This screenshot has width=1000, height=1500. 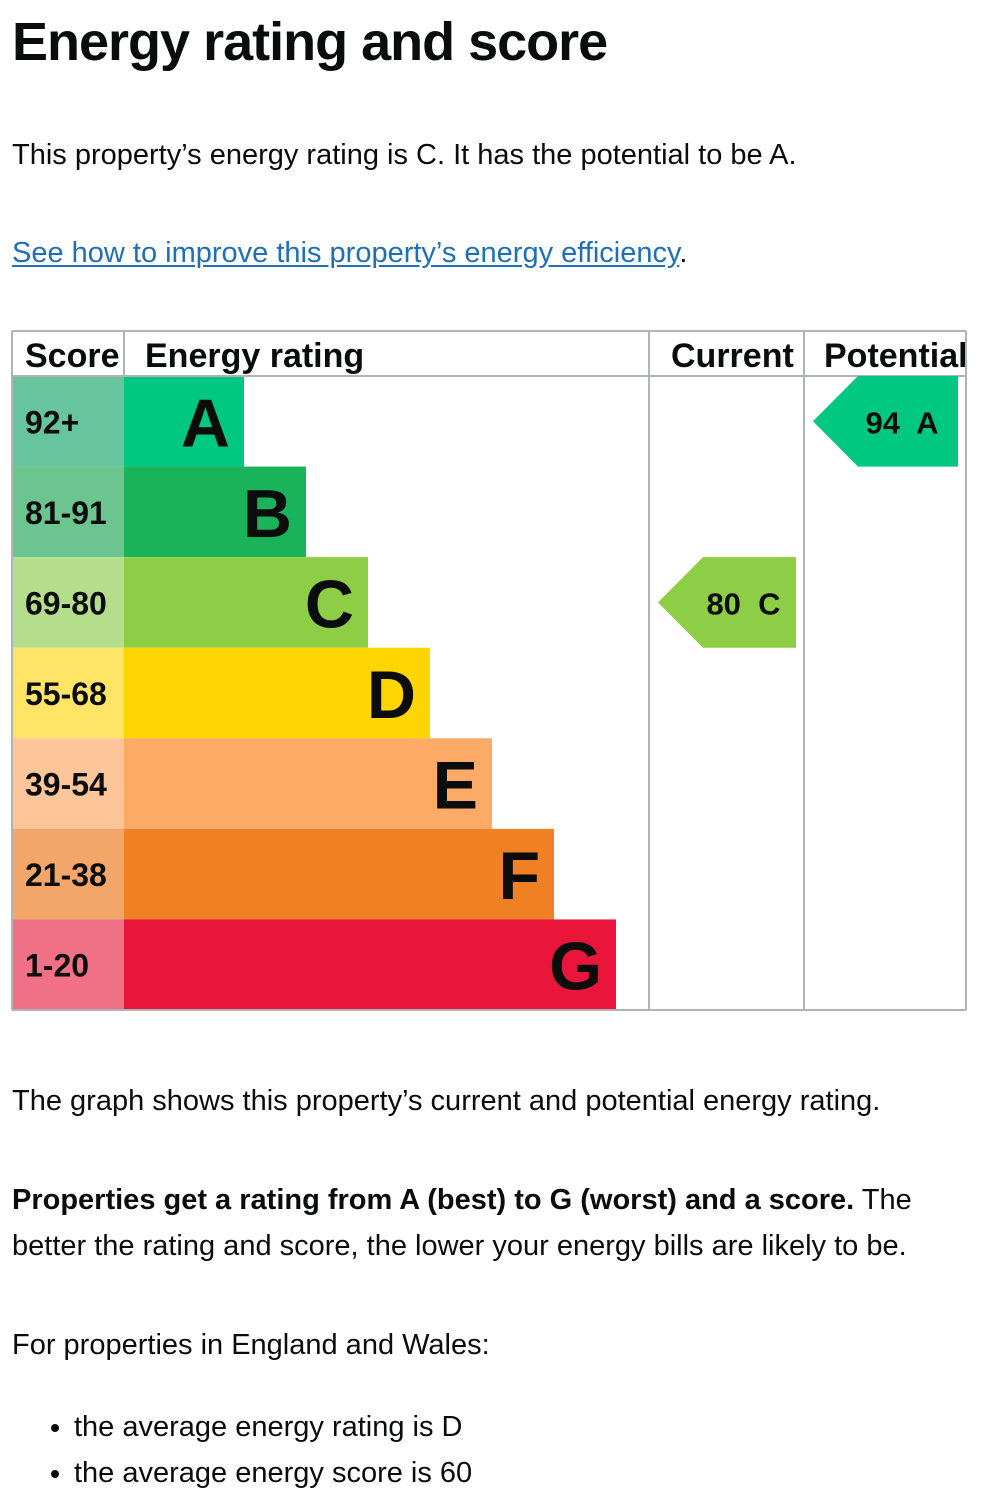 I want to click on rating-bar-c, so click(x=246, y=602).